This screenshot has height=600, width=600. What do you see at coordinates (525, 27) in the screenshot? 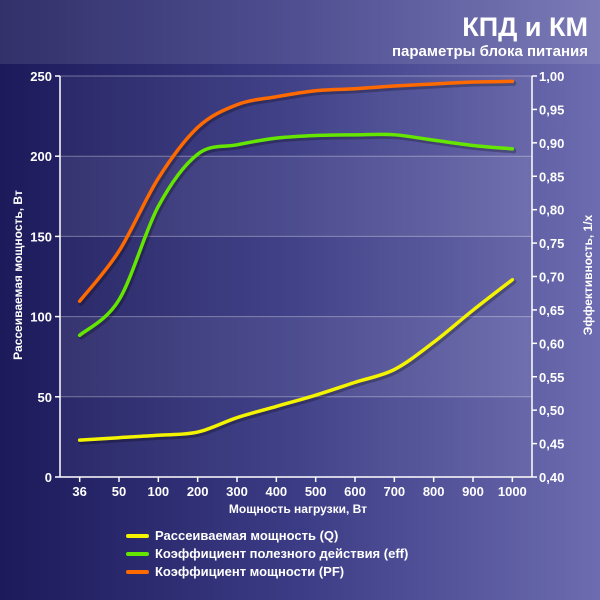
I see `chart-title: КПД и КМ` at bounding box center [525, 27].